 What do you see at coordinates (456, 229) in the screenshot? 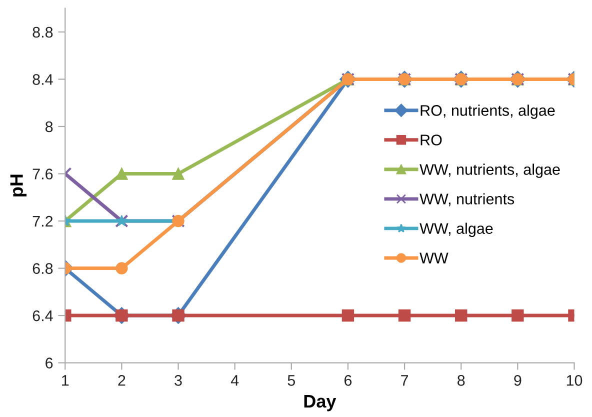
I see `legend-label: WW, algae` at bounding box center [456, 229].